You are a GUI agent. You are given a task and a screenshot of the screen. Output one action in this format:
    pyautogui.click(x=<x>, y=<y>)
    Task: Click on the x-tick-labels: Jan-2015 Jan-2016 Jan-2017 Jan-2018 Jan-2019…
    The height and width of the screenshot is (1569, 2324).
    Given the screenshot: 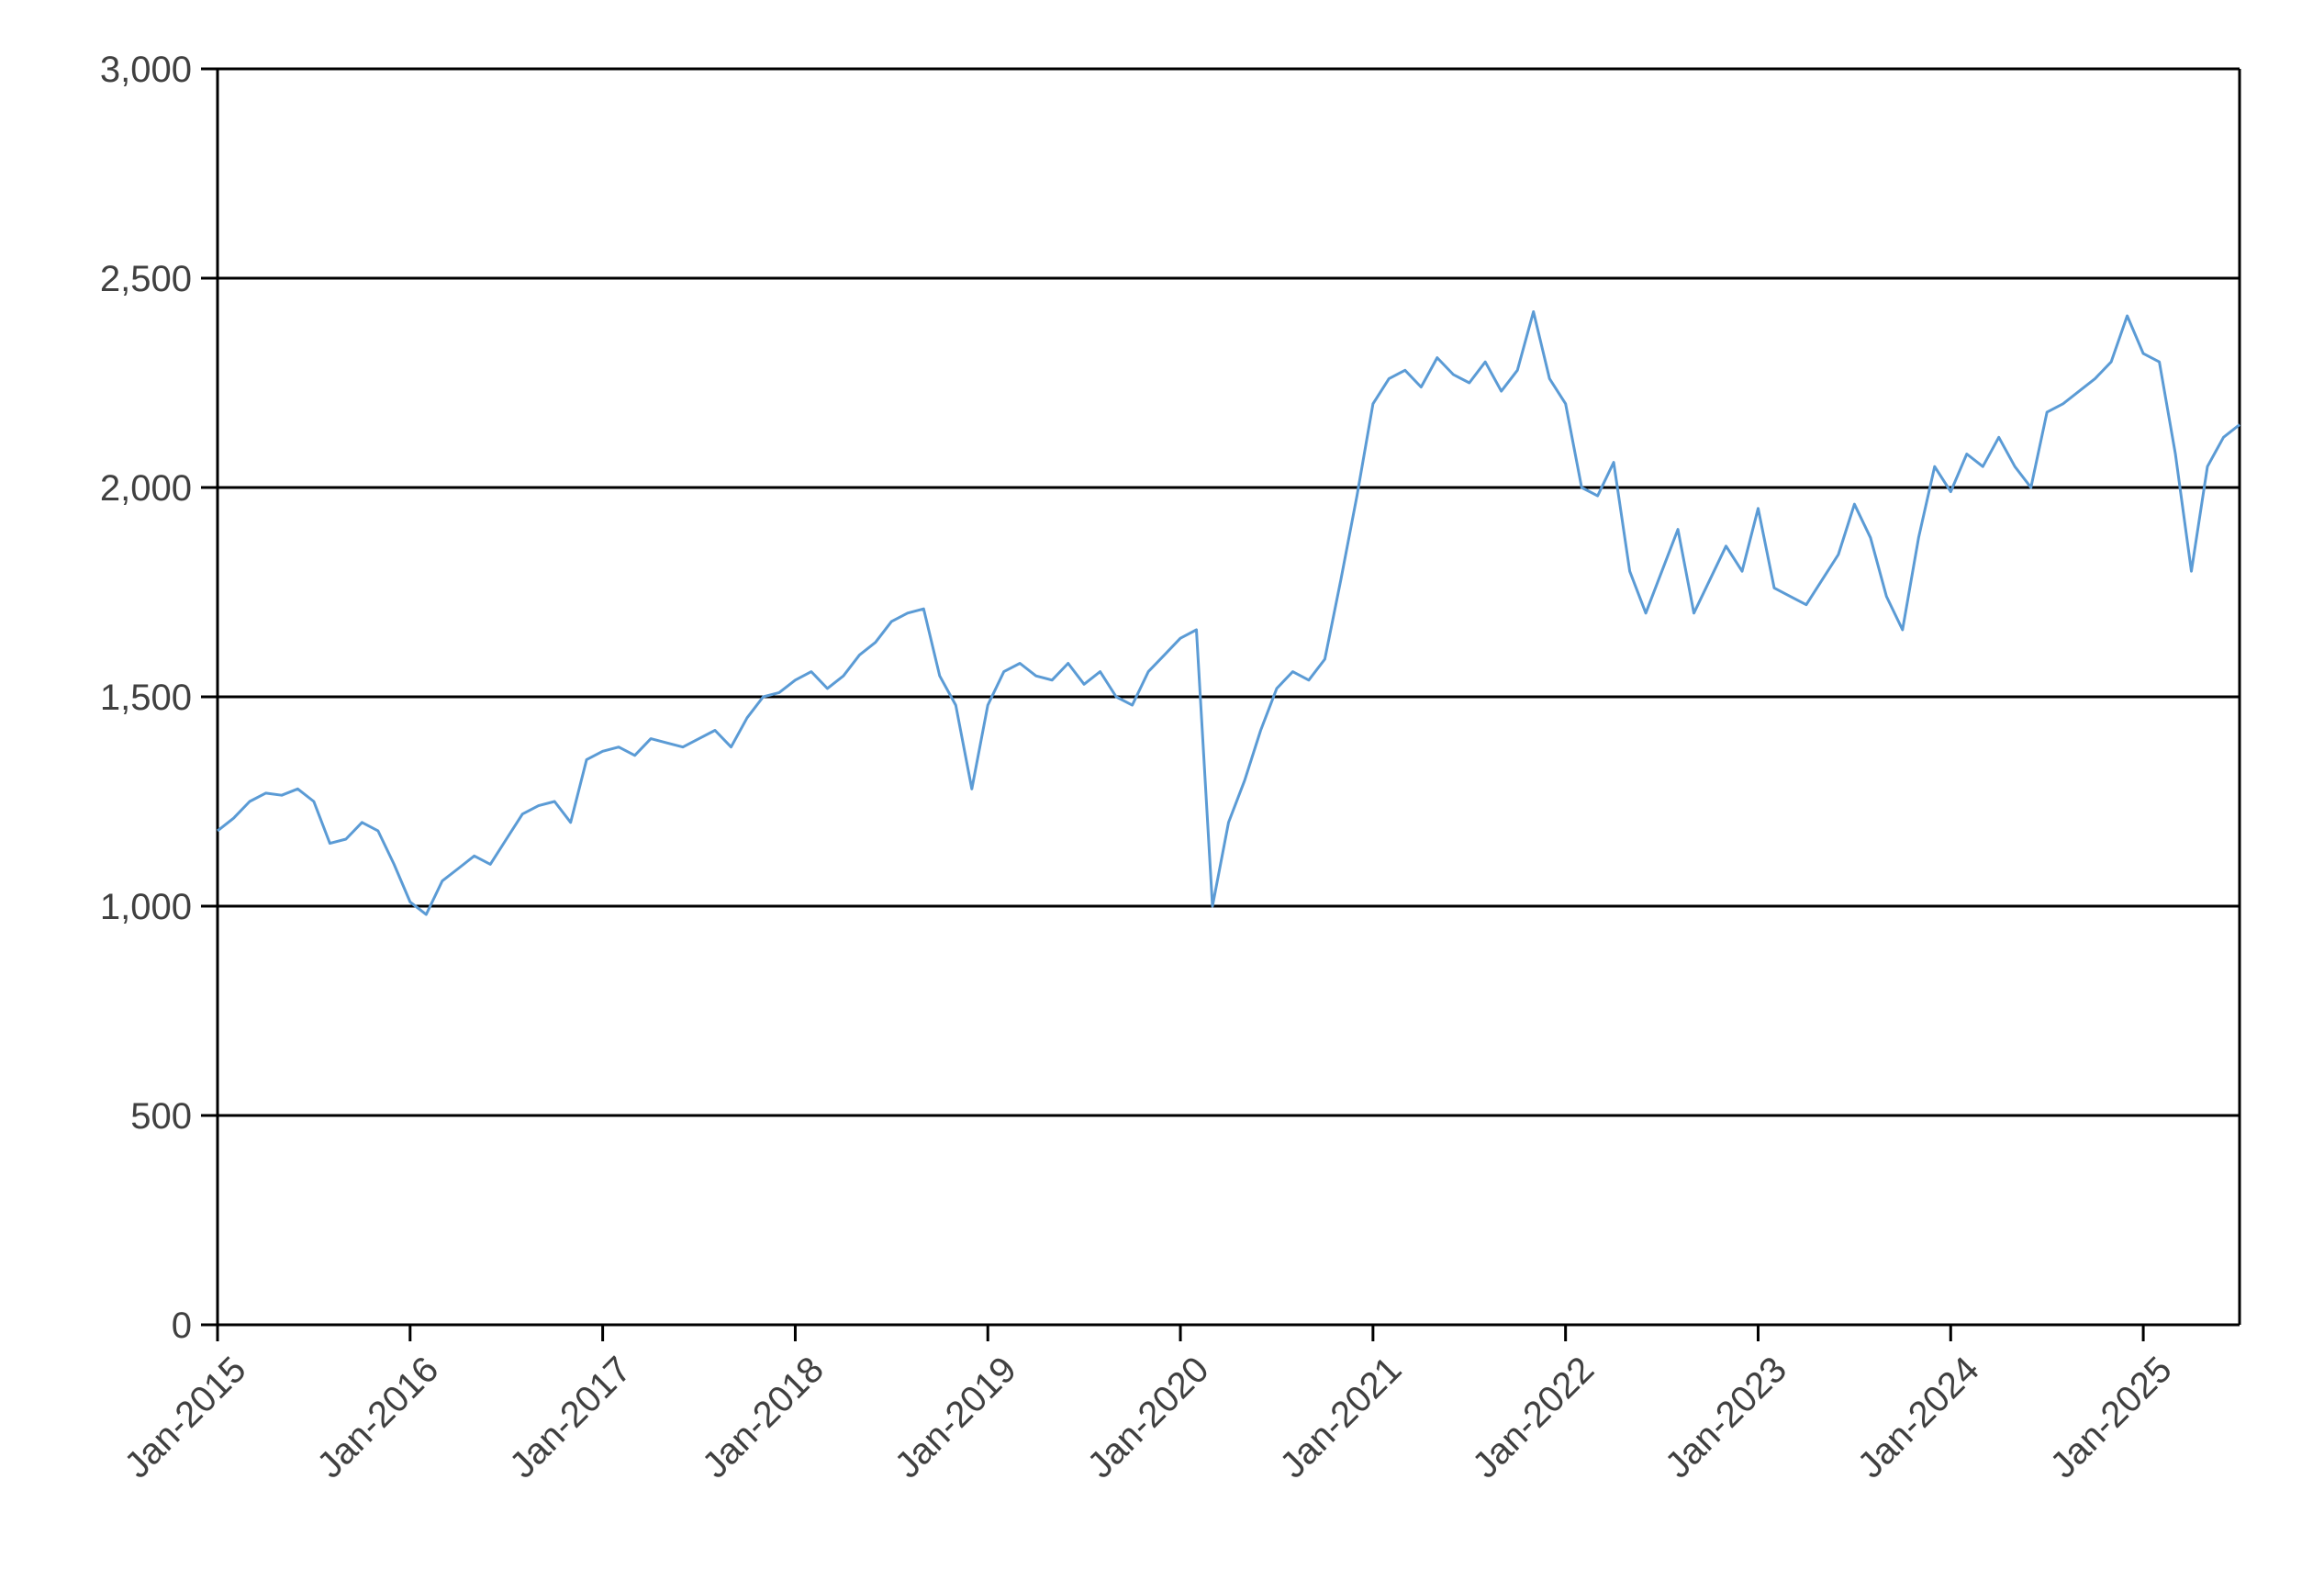 What is the action you would take?
    pyautogui.click(x=1148, y=1417)
    